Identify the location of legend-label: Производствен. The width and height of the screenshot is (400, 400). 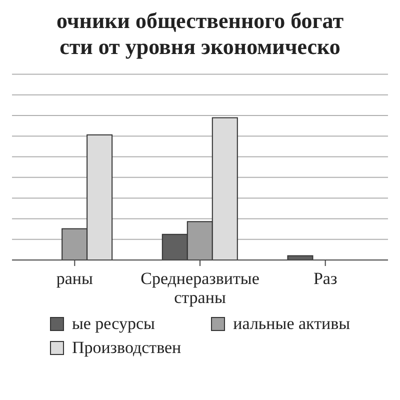
(127, 348).